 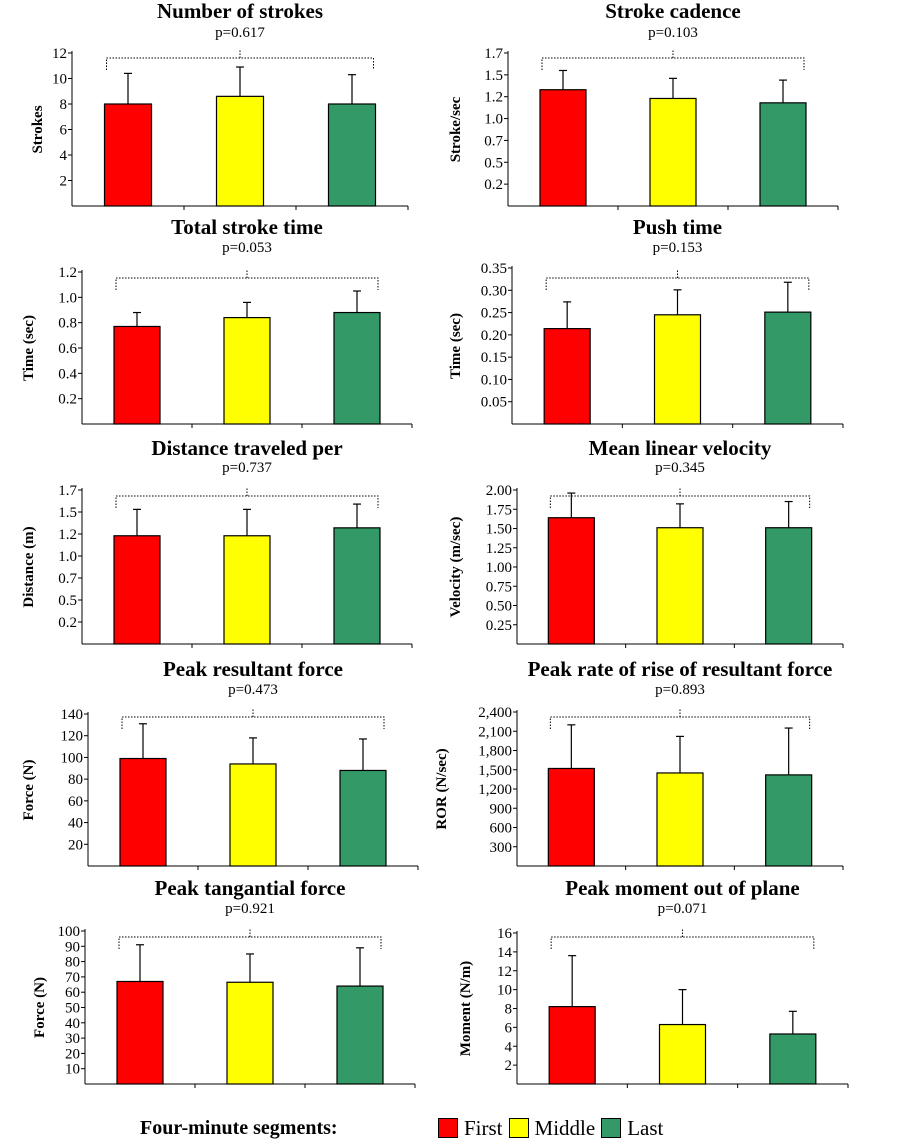 I want to click on p-value-label: p=0.473, so click(x=253, y=690).